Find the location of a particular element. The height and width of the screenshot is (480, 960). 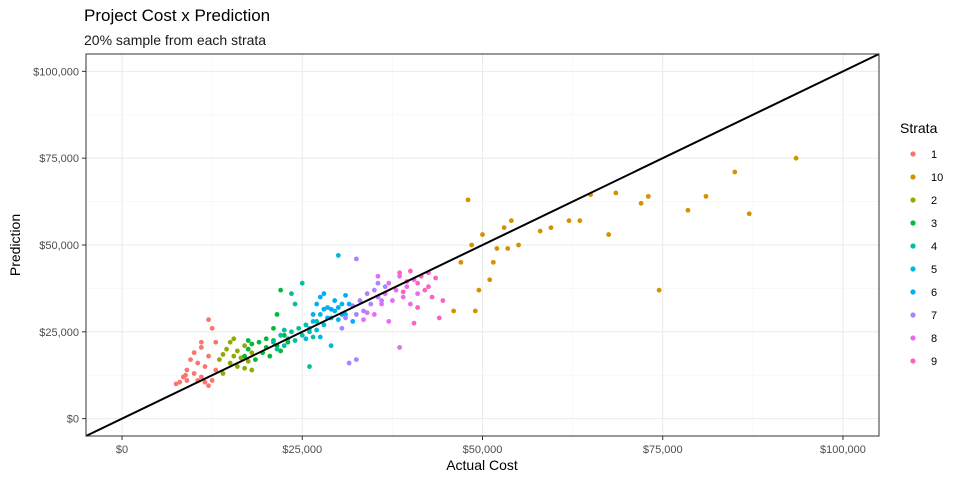

legend-label-strata-10: 10 is located at coordinates (937, 178).